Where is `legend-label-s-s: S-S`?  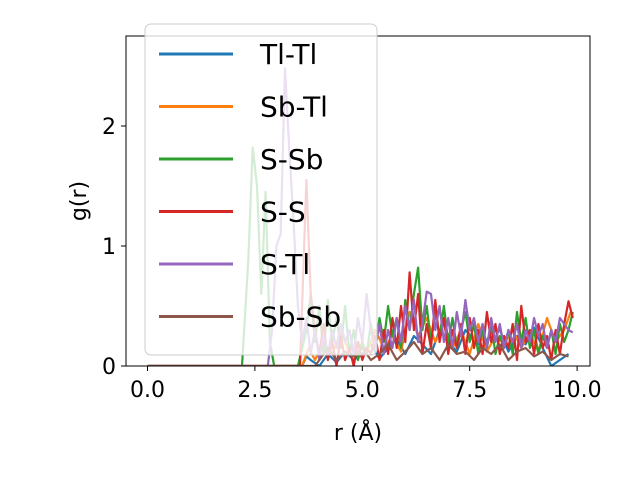
legend-label-s-s: S-S is located at coordinates (283, 212).